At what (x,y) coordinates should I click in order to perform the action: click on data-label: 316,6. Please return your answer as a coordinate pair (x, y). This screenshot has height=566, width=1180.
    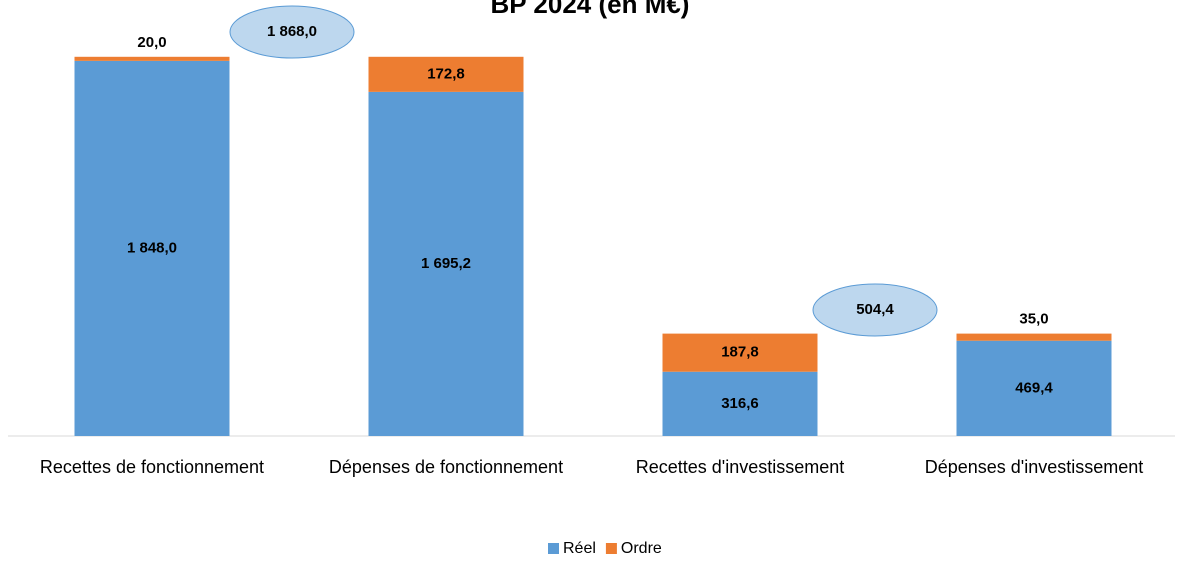
    Looking at the image, I should click on (740, 403).